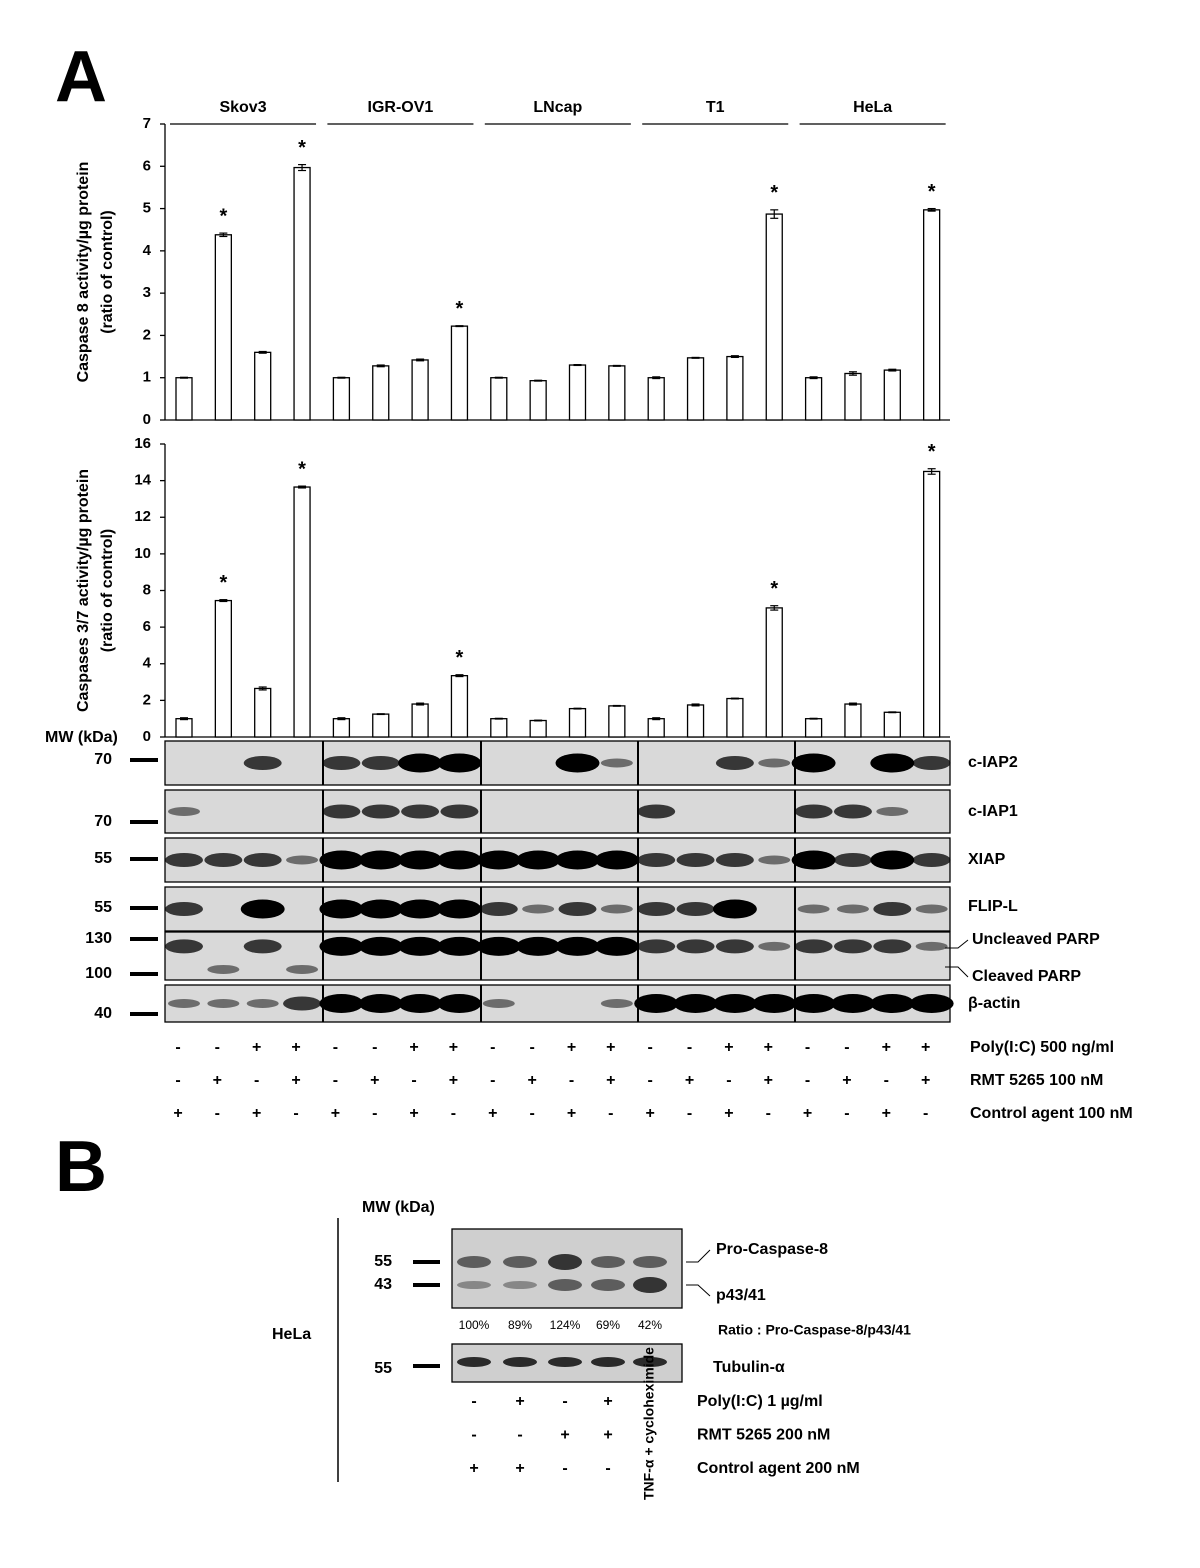  What do you see at coordinates (520, 1325) in the screenshot?
I see `ratio-value: 89%` at bounding box center [520, 1325].